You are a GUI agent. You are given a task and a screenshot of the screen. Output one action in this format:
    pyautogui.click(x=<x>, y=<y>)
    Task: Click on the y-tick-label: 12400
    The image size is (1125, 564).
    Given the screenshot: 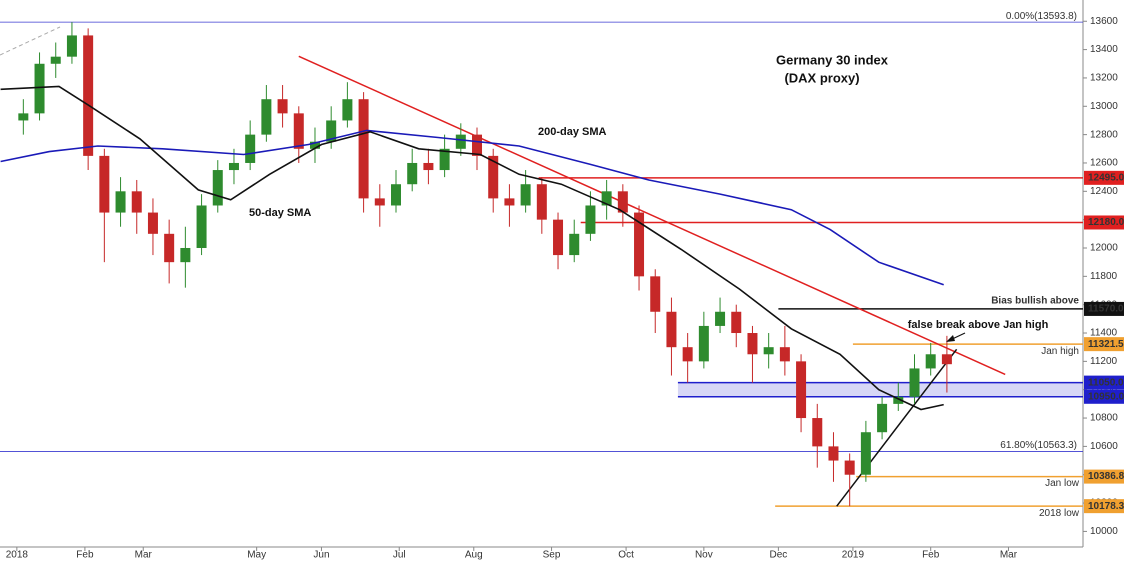 What is the action you would take?
    pyautogui.click(x=1104, y=191)
    